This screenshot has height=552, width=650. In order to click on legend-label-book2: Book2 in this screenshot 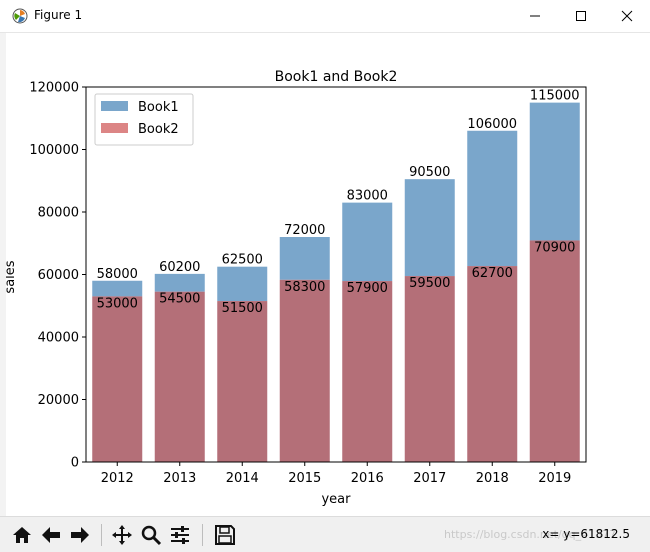, I will do `click(158, 129)`.